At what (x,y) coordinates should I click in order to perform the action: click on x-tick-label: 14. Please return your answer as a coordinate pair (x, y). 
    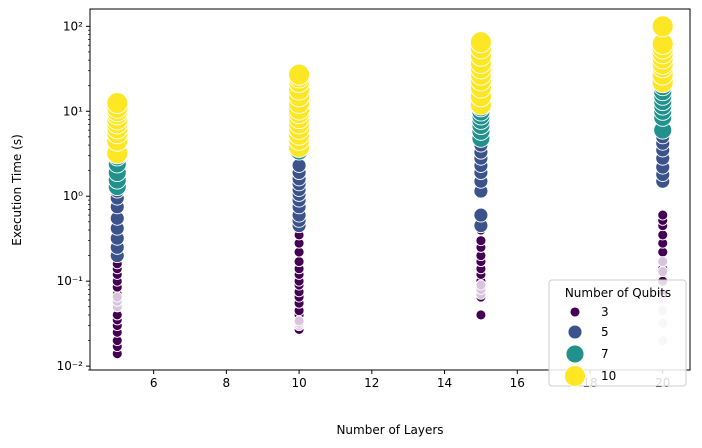
    Looking at the image, I should click on (444, 383).